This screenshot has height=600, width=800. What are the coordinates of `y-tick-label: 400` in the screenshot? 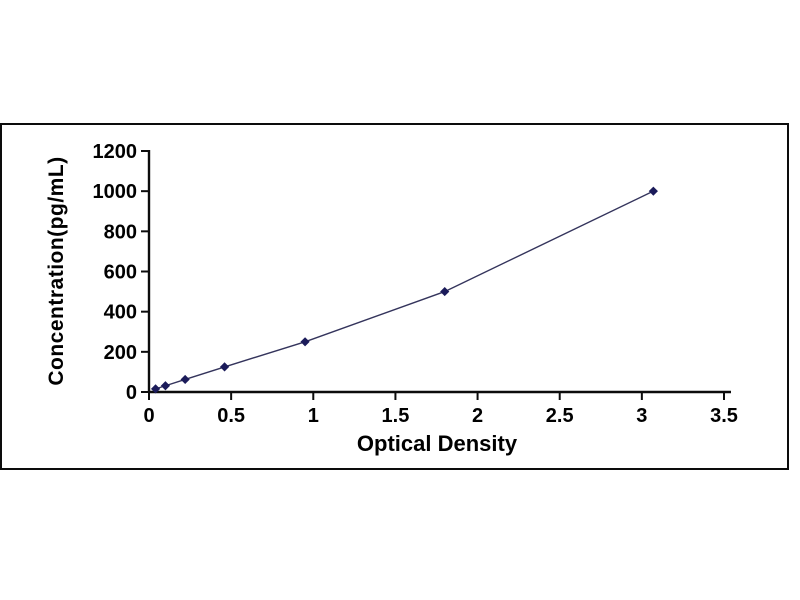 It's located at (120, 313).